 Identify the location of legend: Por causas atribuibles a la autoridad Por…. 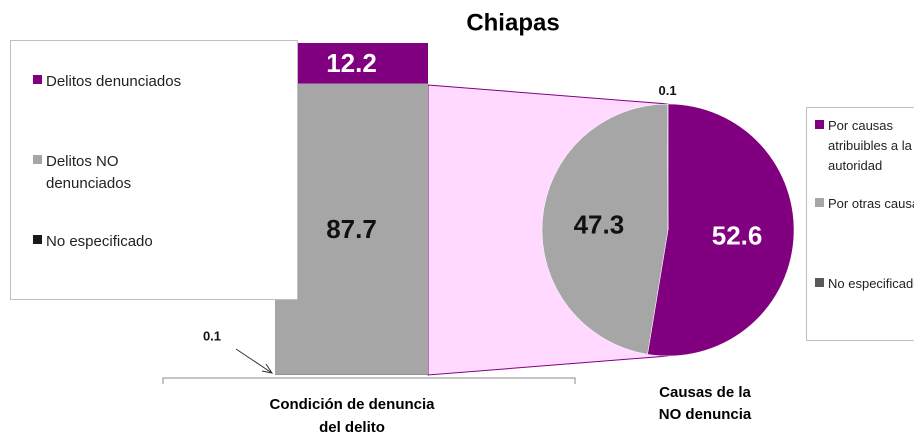
(860, 224).